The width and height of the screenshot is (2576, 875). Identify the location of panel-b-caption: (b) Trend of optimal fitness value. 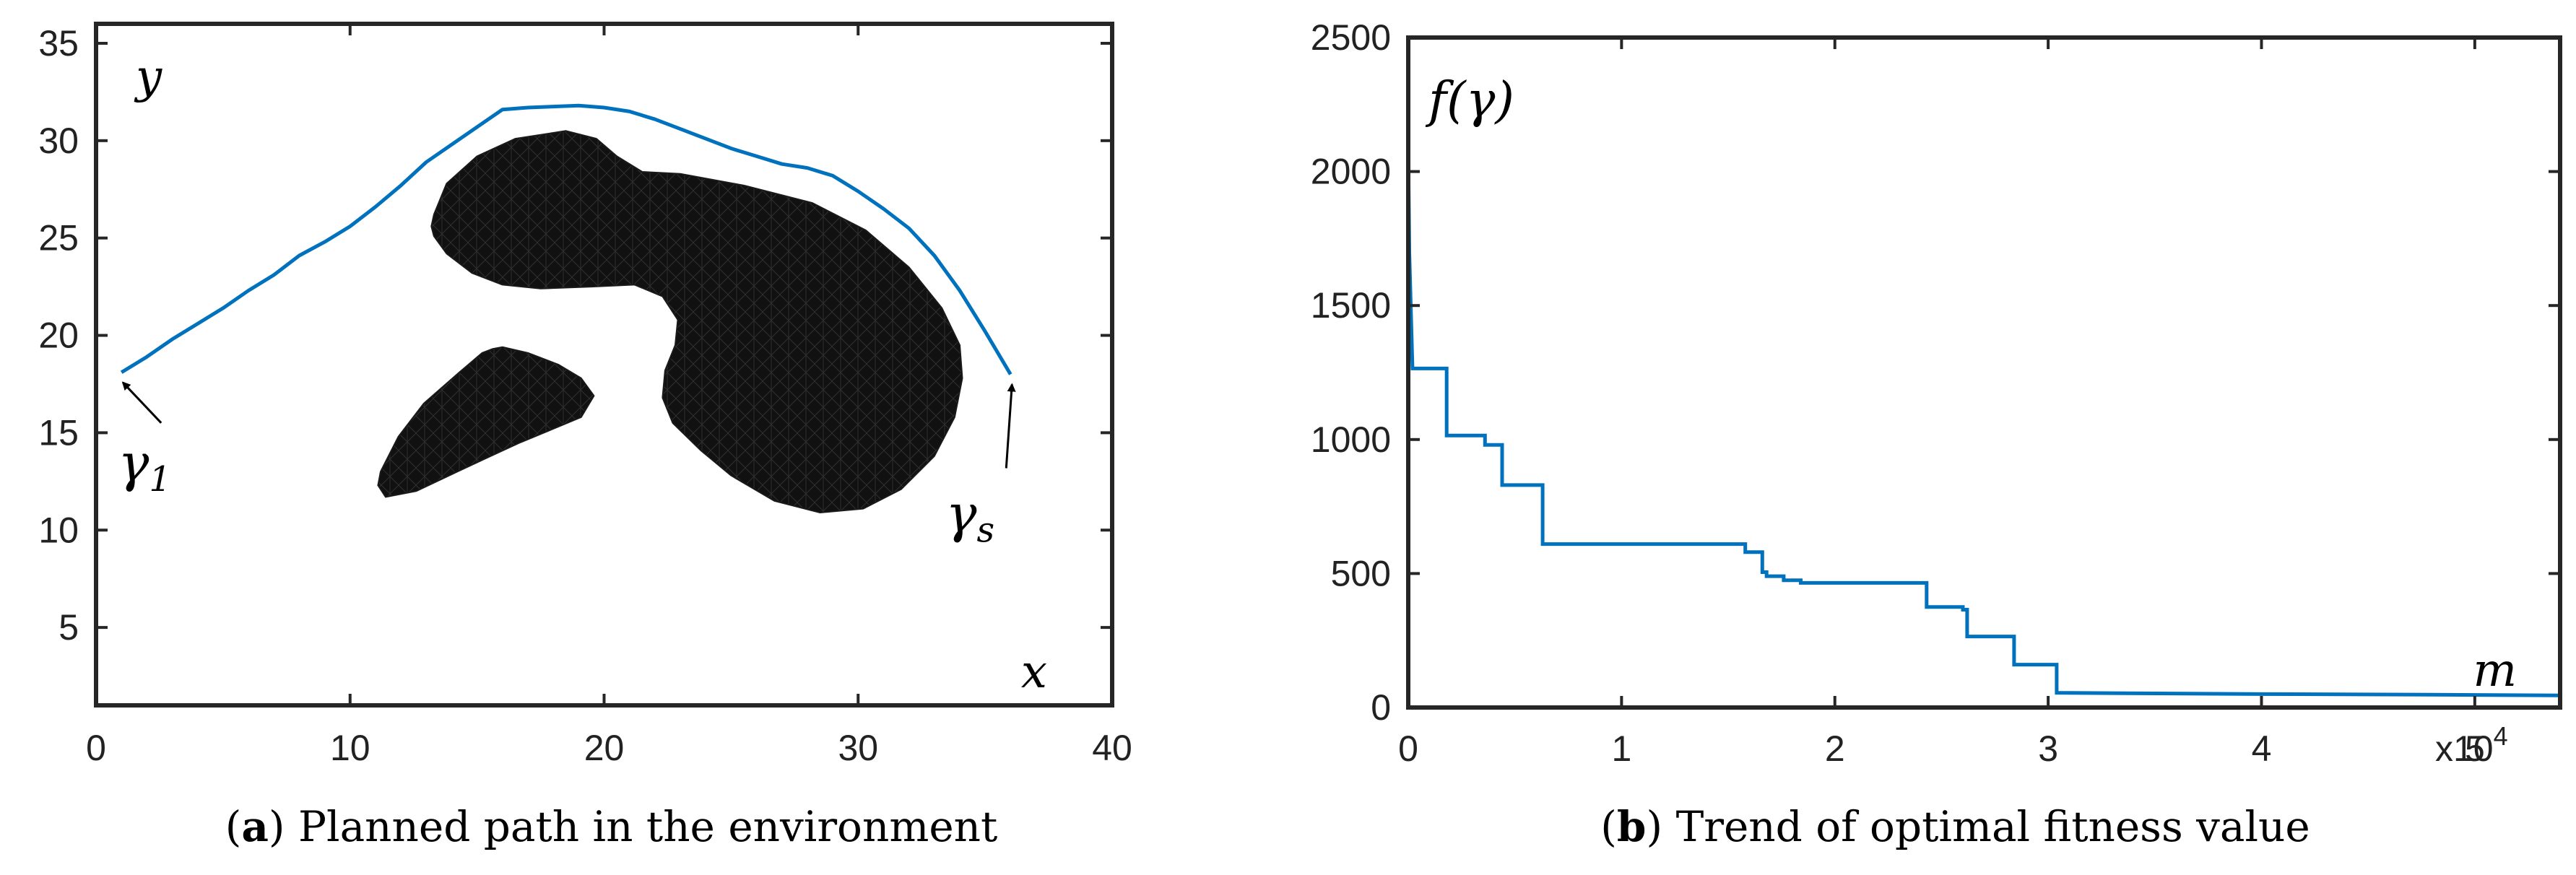
(1955, 827).